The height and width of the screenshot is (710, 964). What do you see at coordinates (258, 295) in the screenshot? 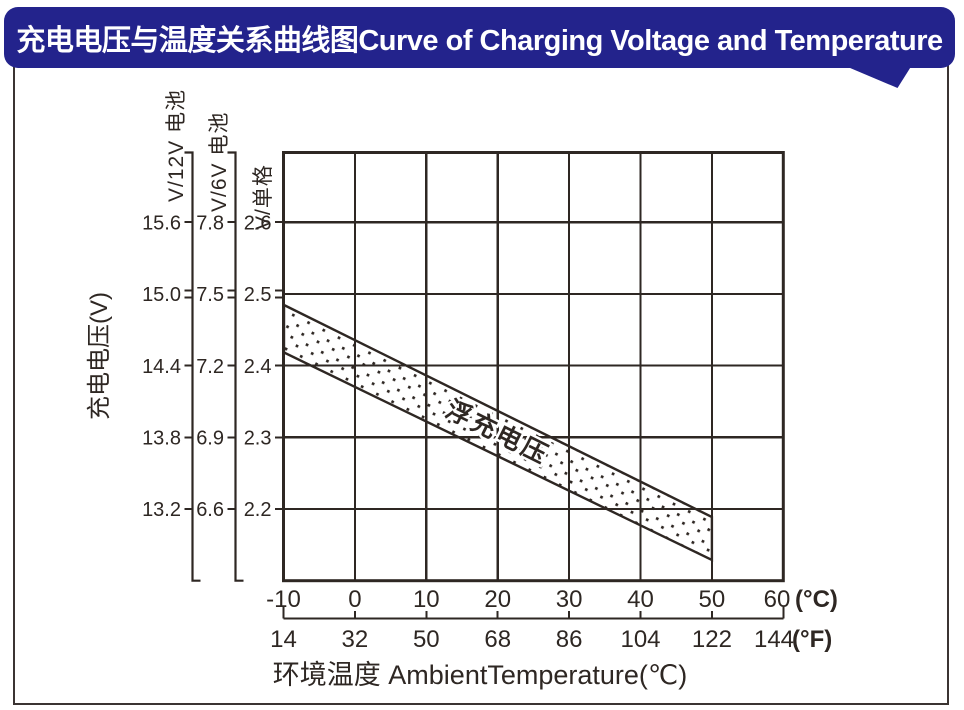
I see `tick-label: 2.5` at bounding box center [258, 295].